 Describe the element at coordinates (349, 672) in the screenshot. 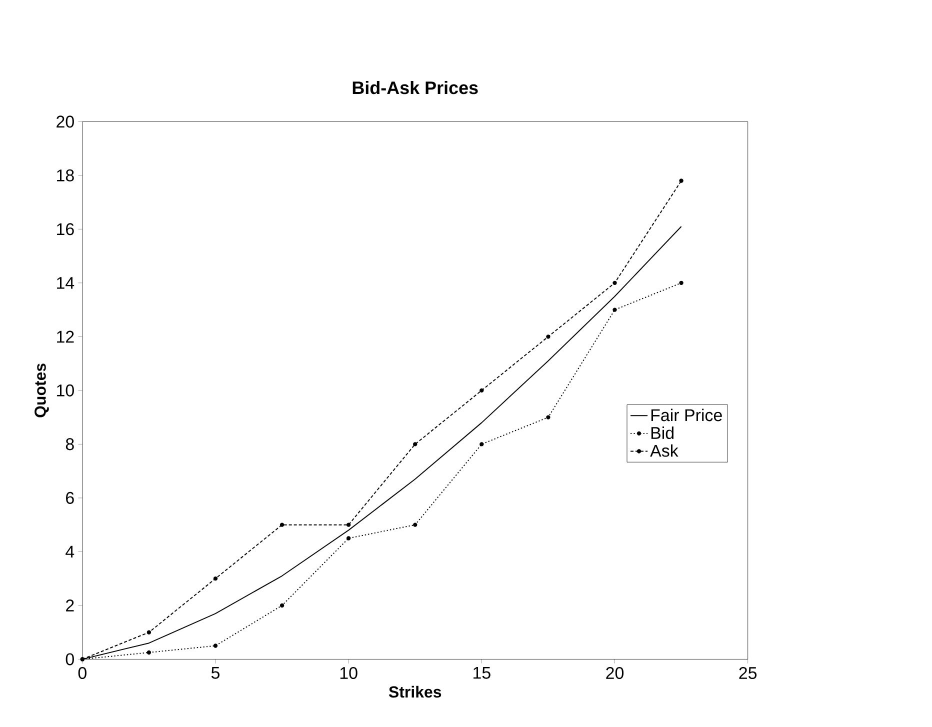

I see `x-tick-label: 10` at that location.